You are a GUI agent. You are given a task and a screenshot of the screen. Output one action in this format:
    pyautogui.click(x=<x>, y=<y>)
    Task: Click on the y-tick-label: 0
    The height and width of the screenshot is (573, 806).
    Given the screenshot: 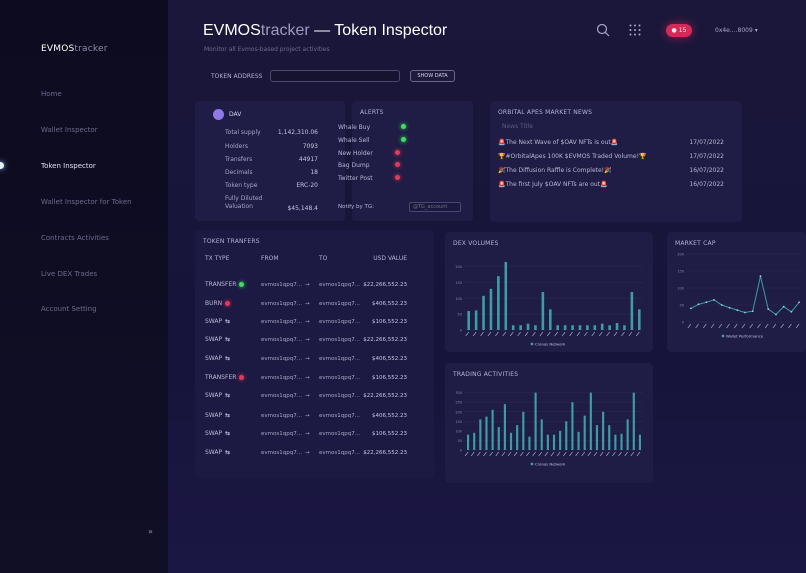 What is the action you would take?
    pyautogui.click(x=683, y=323)
    